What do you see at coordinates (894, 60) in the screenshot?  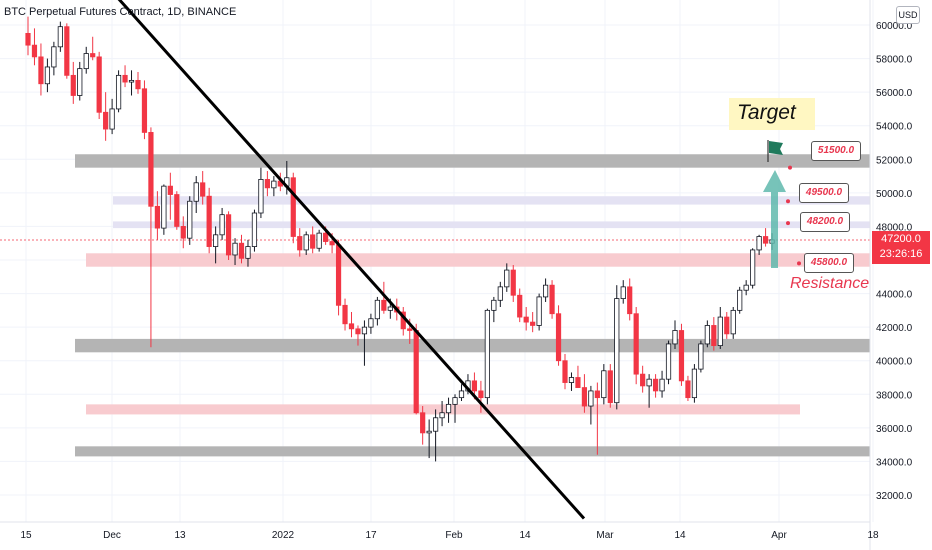 I see `price-tick-label: 58000.0` at bounding box center [894, 60].